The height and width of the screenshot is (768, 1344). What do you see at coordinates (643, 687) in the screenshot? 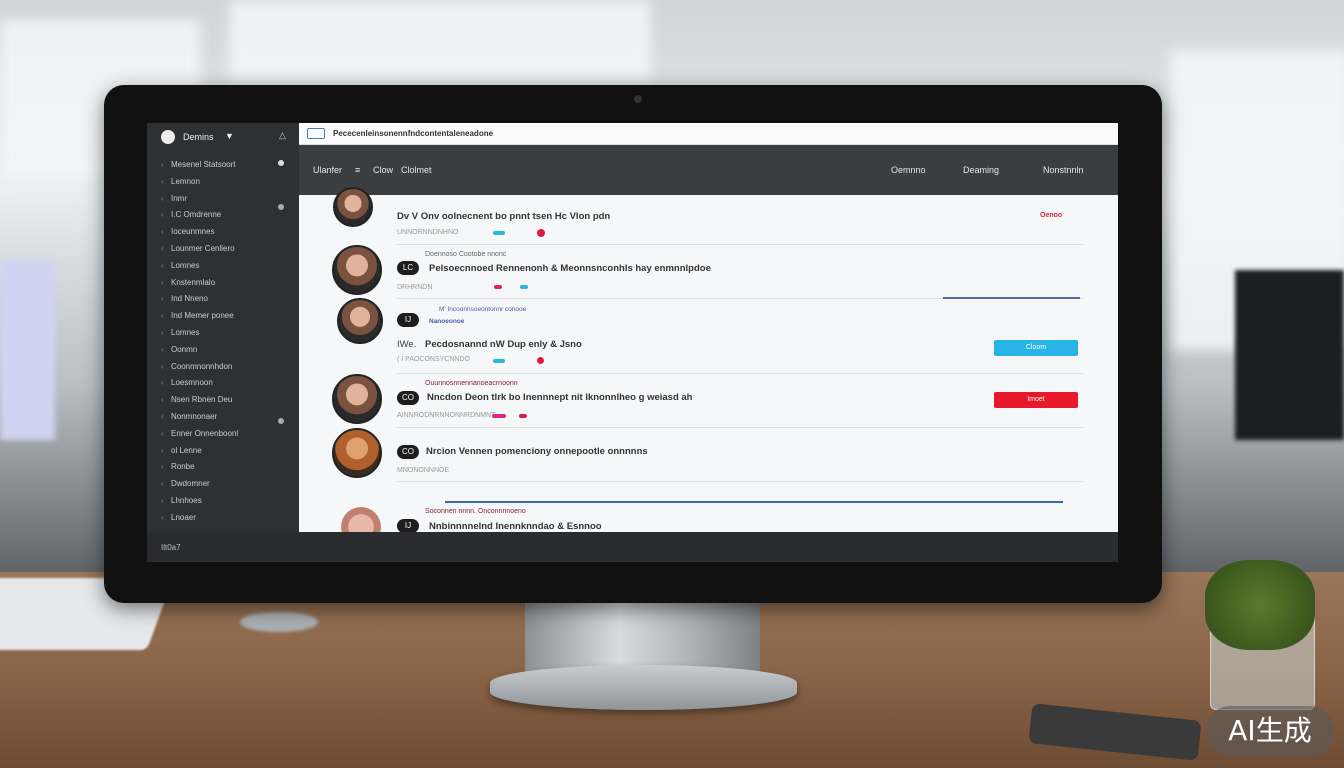
I see `monitor-base` at bounding box center [643, 687].